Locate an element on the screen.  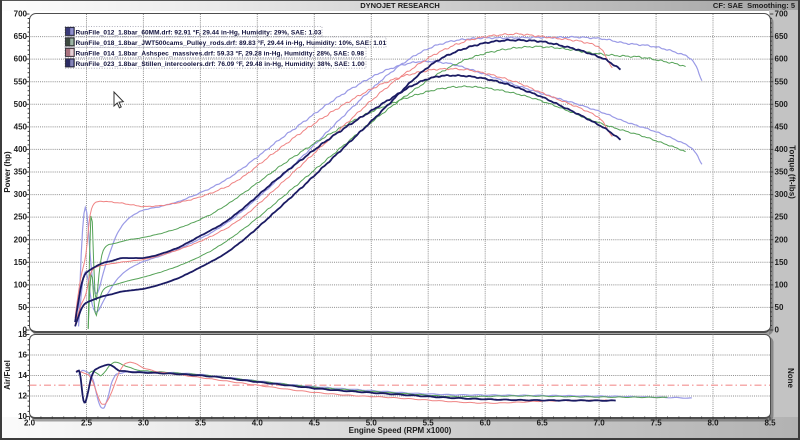
svg-text: 4.5 is located at coordinates (315, 423).